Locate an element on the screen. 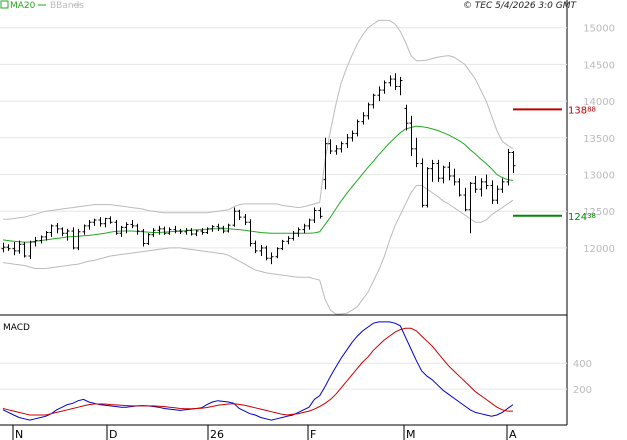 The height and width of the screenshot is (440, 627). support-level-label: 12438 is located at coordinates (582, 217).